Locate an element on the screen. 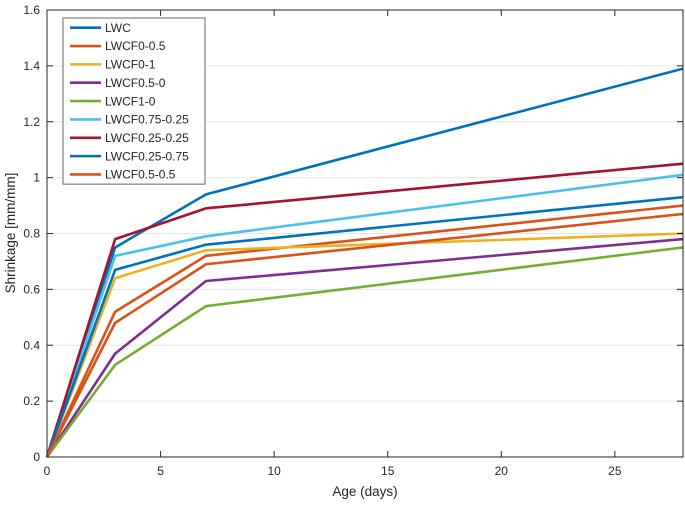  y-tick-label: 1.6 is located at coordinates (31, 10).